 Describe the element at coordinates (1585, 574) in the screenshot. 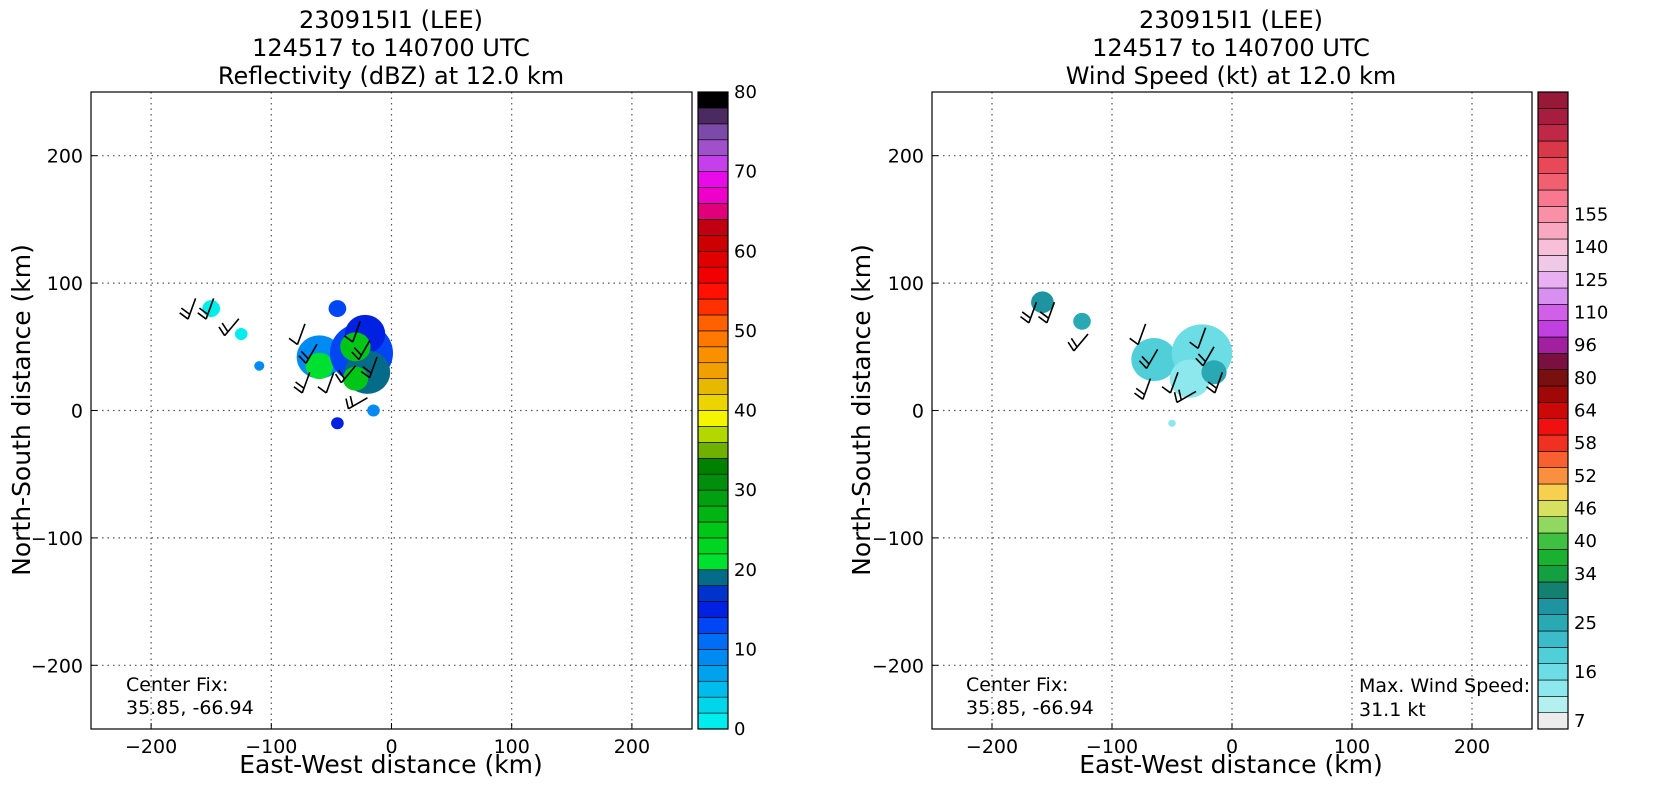

I see `colorbar-tick-label: 34` at that location.